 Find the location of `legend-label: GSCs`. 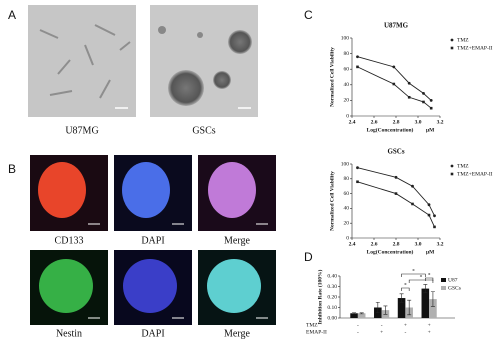

legend-label: GSCs is located at coordinates (454, 288).